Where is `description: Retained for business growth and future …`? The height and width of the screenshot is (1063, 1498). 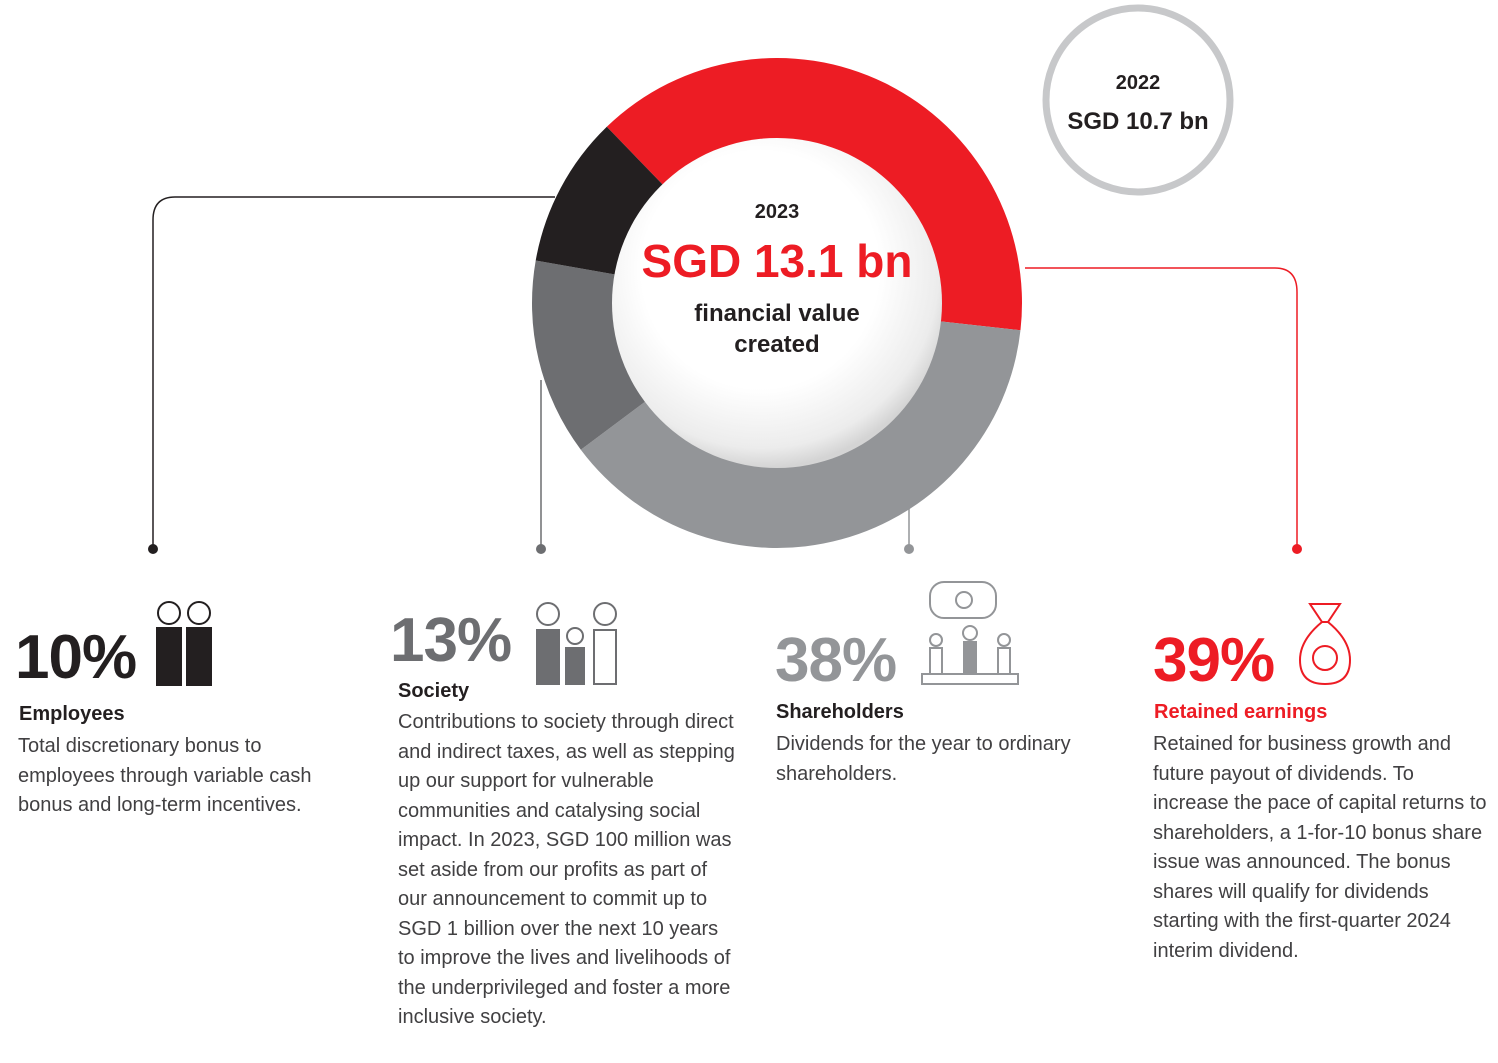
description: Retained for business growth and future … is located at coordinates (1320, 847).